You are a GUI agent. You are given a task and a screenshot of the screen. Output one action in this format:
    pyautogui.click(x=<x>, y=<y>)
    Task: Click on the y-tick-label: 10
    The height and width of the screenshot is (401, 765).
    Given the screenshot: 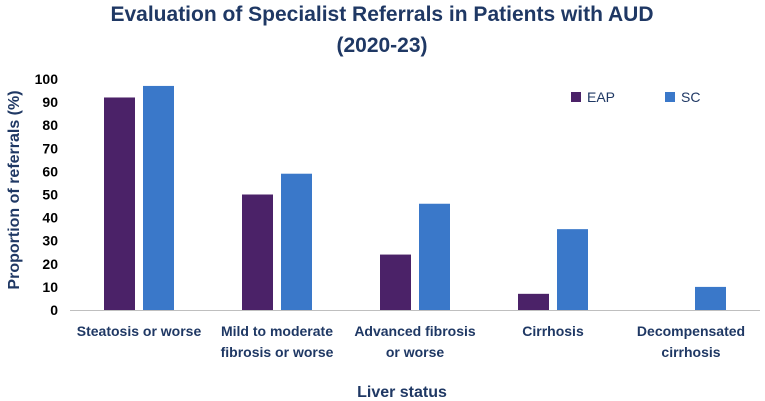 What is the action you would take?
    pyautogui.click(x=50, y=287)
    